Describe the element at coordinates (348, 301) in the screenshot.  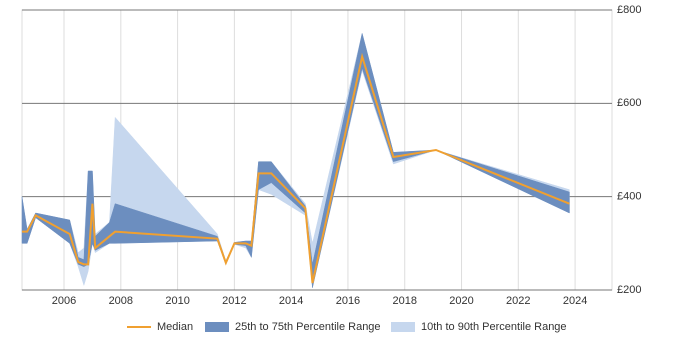
I see `x-tick-label: 2016` at that location.